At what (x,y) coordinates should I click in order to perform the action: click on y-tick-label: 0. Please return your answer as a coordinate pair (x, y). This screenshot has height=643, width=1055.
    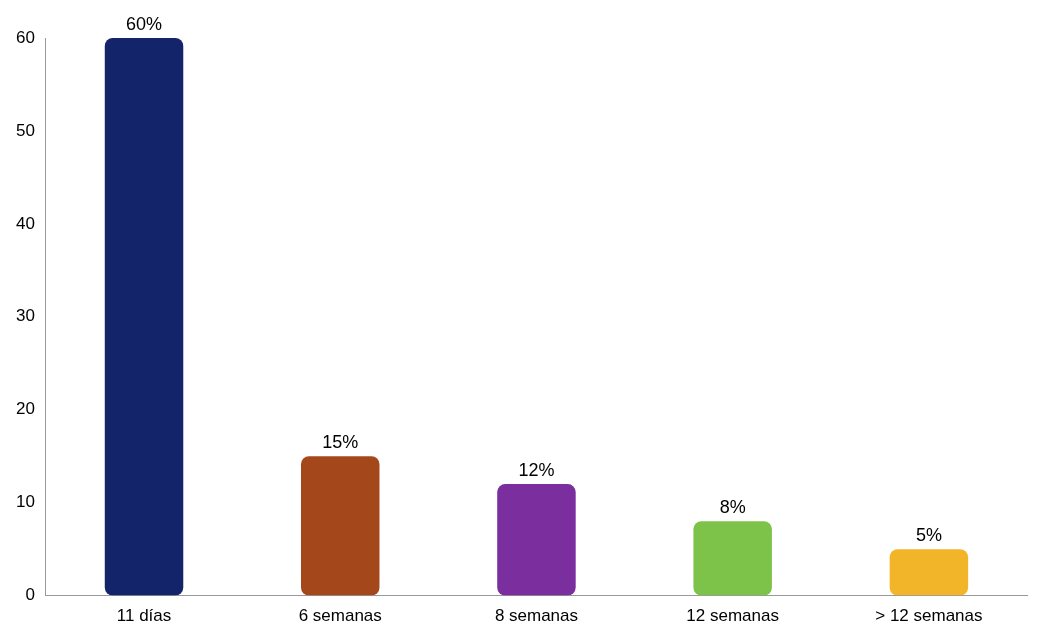
    Looking at the image, I should click on (30, 595).